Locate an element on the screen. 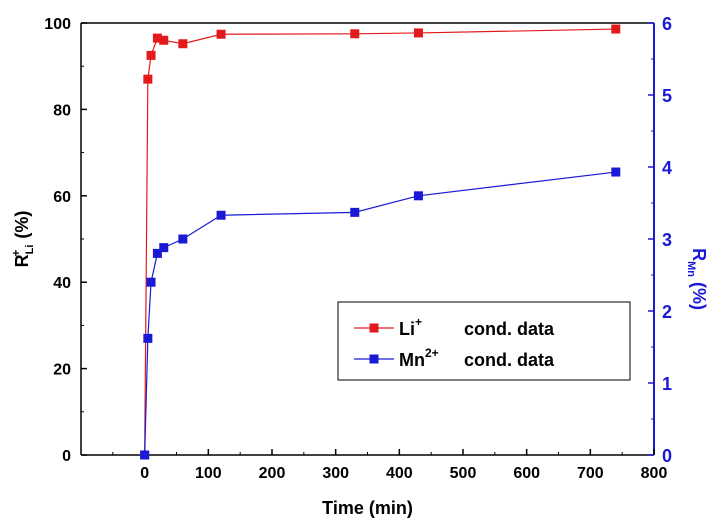 The image size is (708, 521). x-tick-label: 800 is located at coordinates (654, 473).